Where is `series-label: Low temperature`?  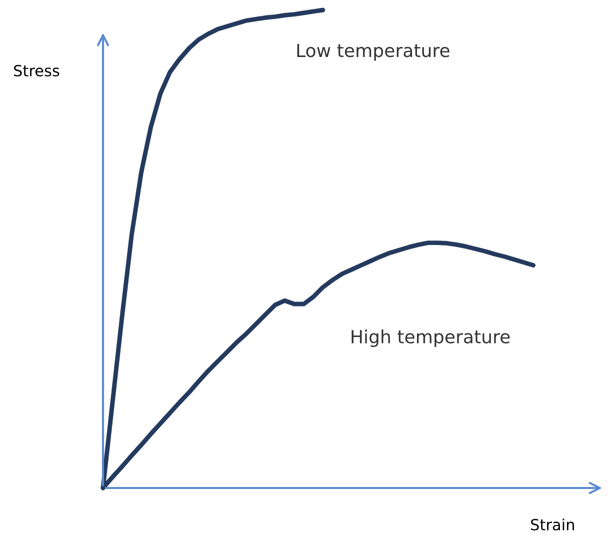
series-label: Low temperature is located at coordinates (373, 52).